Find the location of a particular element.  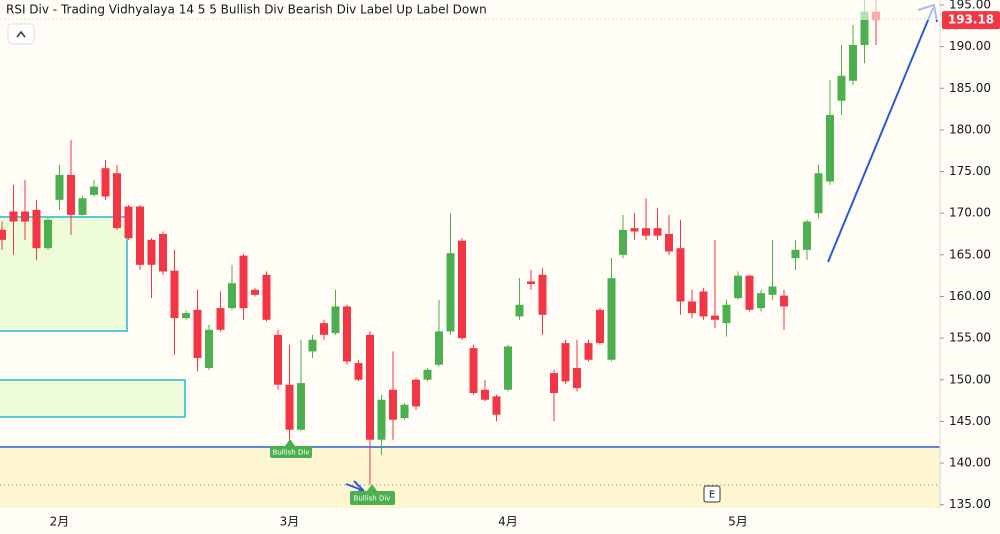

y-tick-label: 185.00 is located at coordinates (970, 88).